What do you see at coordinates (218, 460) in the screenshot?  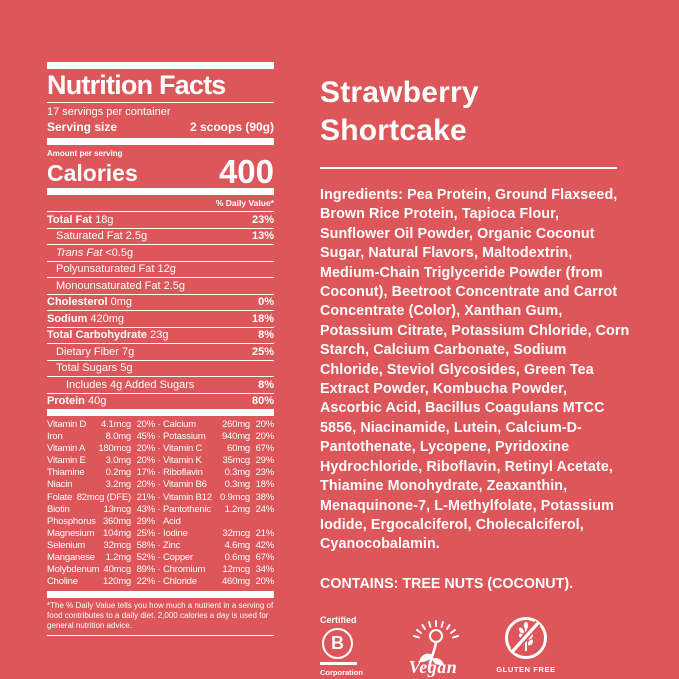 I see `micronutrient-cell: Vitamin K 35mcg 29%` at bounding box center [218, 460].